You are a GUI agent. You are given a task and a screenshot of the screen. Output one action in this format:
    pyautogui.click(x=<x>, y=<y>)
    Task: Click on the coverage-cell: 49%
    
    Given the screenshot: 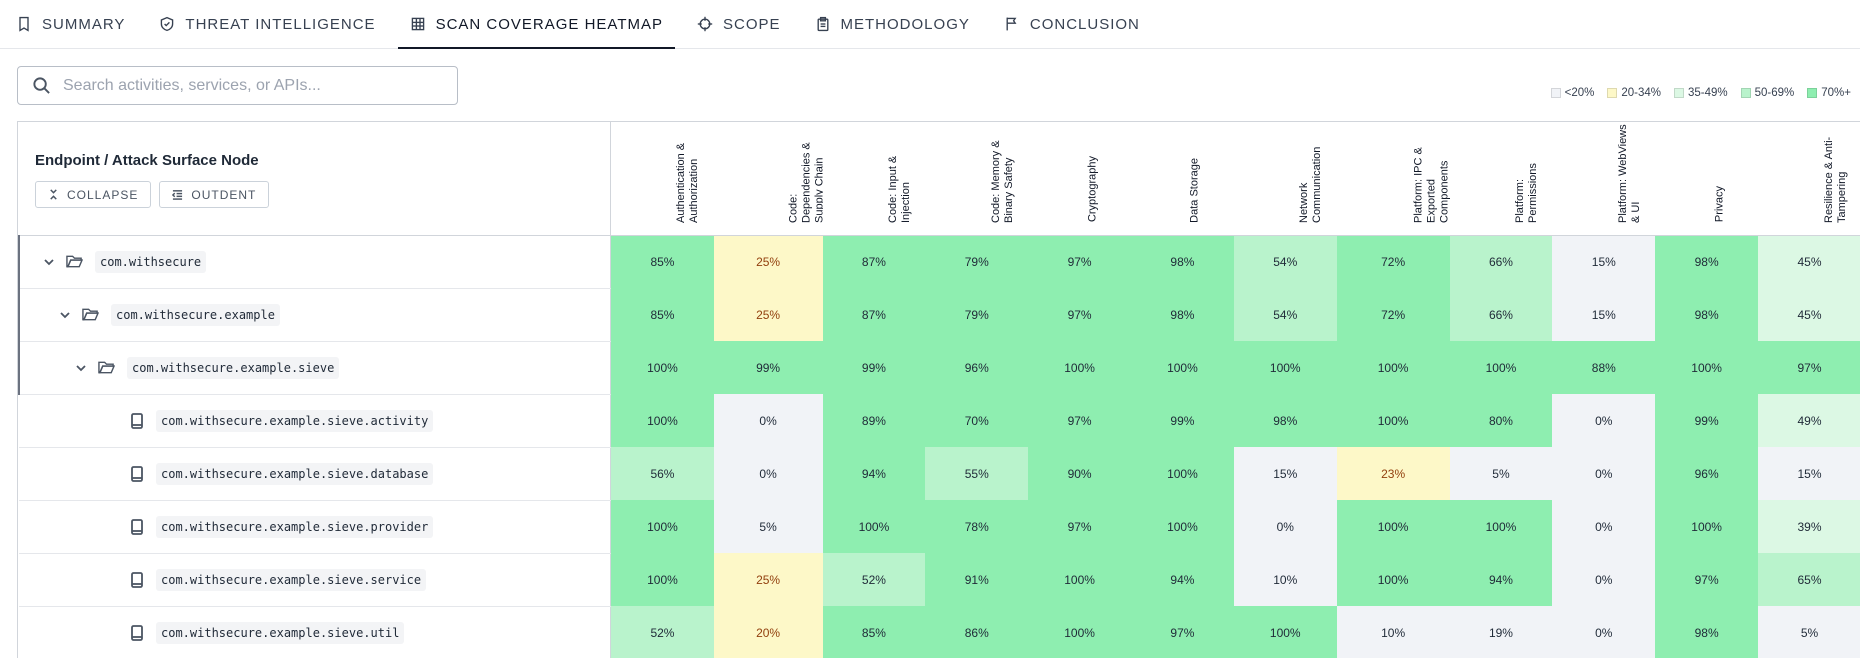 What is the action you would take?
    pyautogui.click(x=1809, y=420)
    